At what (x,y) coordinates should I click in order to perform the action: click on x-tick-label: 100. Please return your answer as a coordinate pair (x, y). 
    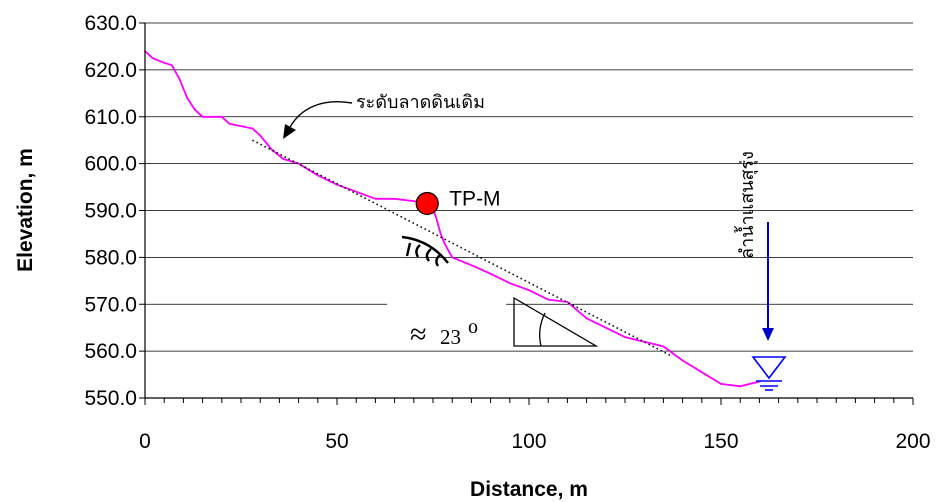
    Looking at the image, I should click on (528, 441).